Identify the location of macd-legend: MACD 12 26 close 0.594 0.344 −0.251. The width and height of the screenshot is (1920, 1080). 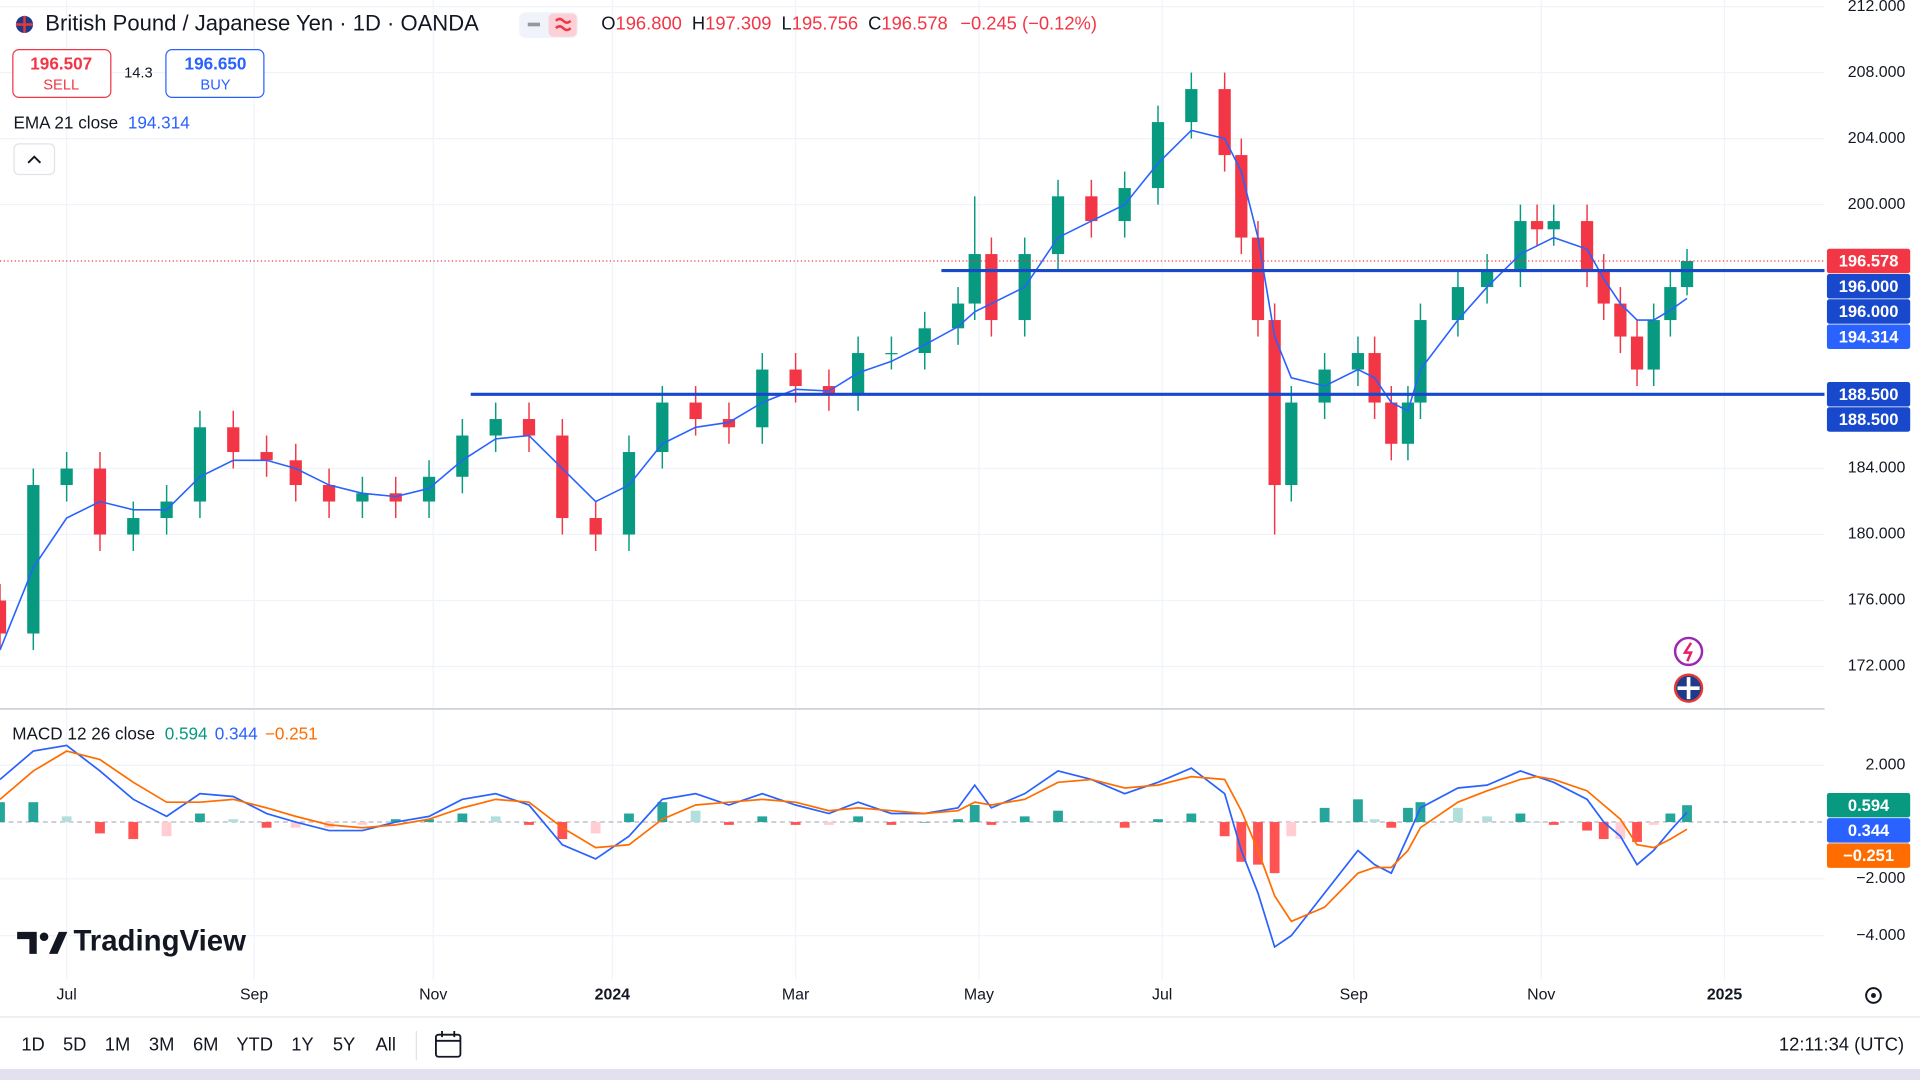
(164, 733).